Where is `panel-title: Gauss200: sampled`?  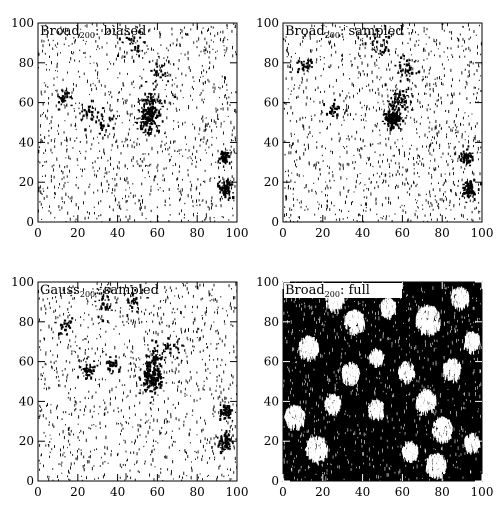 panel-title: Gauss200: sampled is located at coordinates (99, 291).